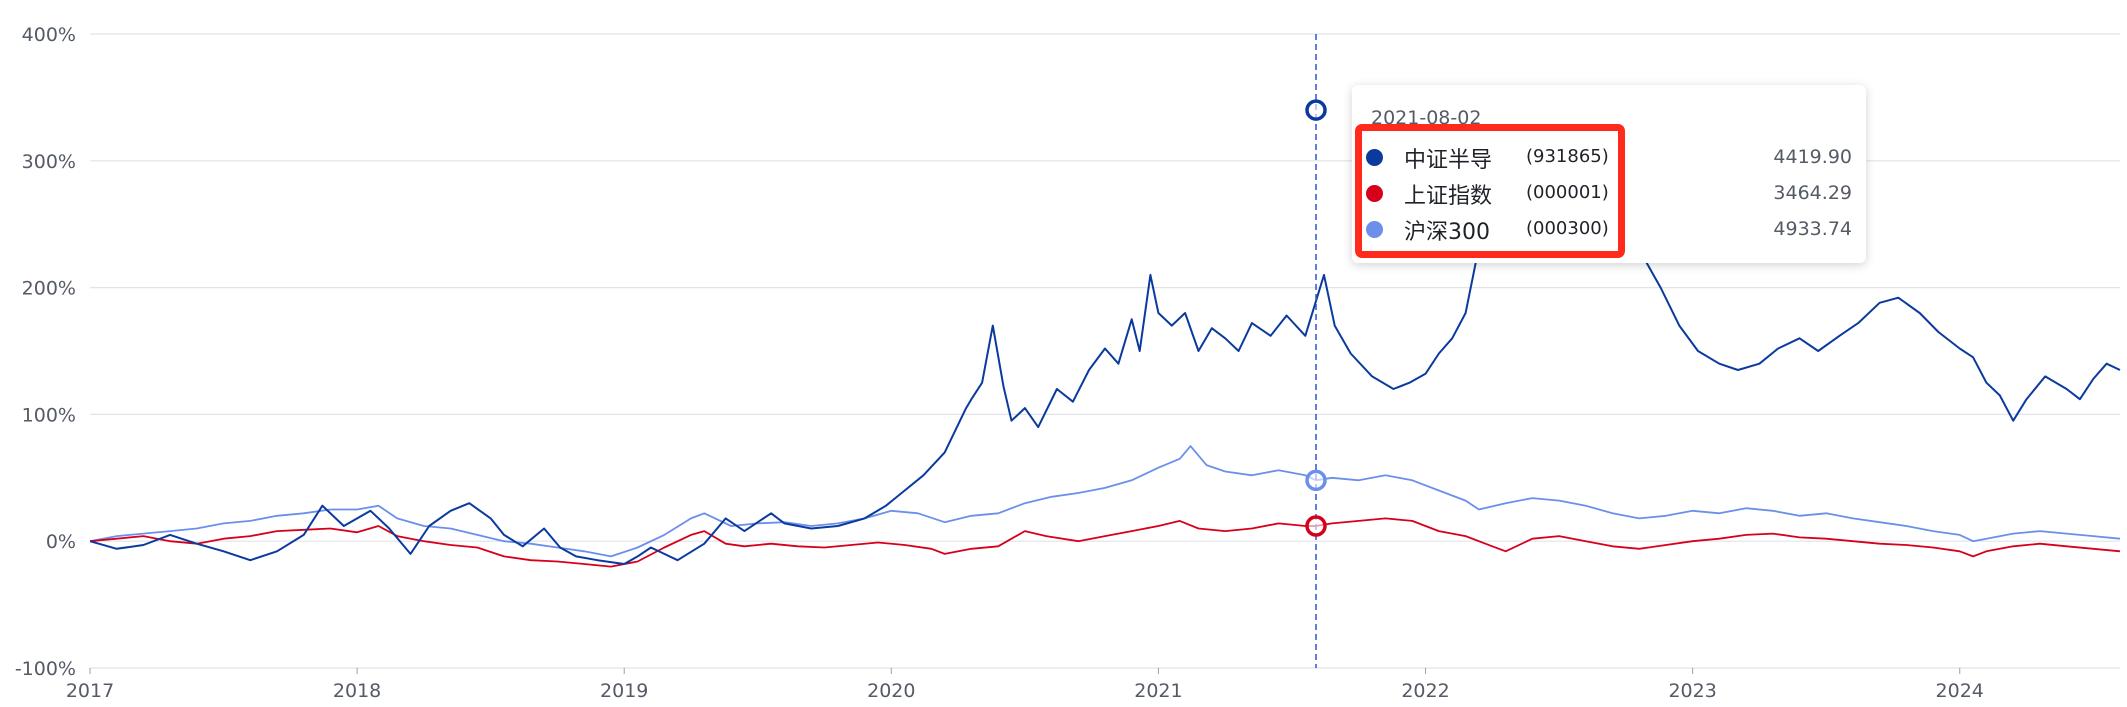 Image resolution: width=2127 pixels, height=707 pixels. Describe the element at coordinates (1448, 196) in the screenshot. I see `series-name: 上证指数` at that location.